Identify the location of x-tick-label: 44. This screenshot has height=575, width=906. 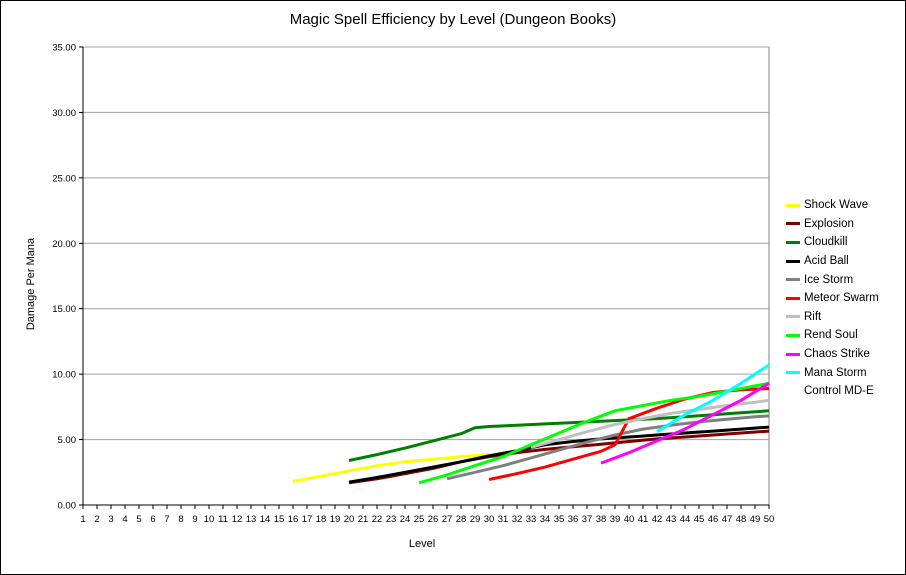
(685, 519).